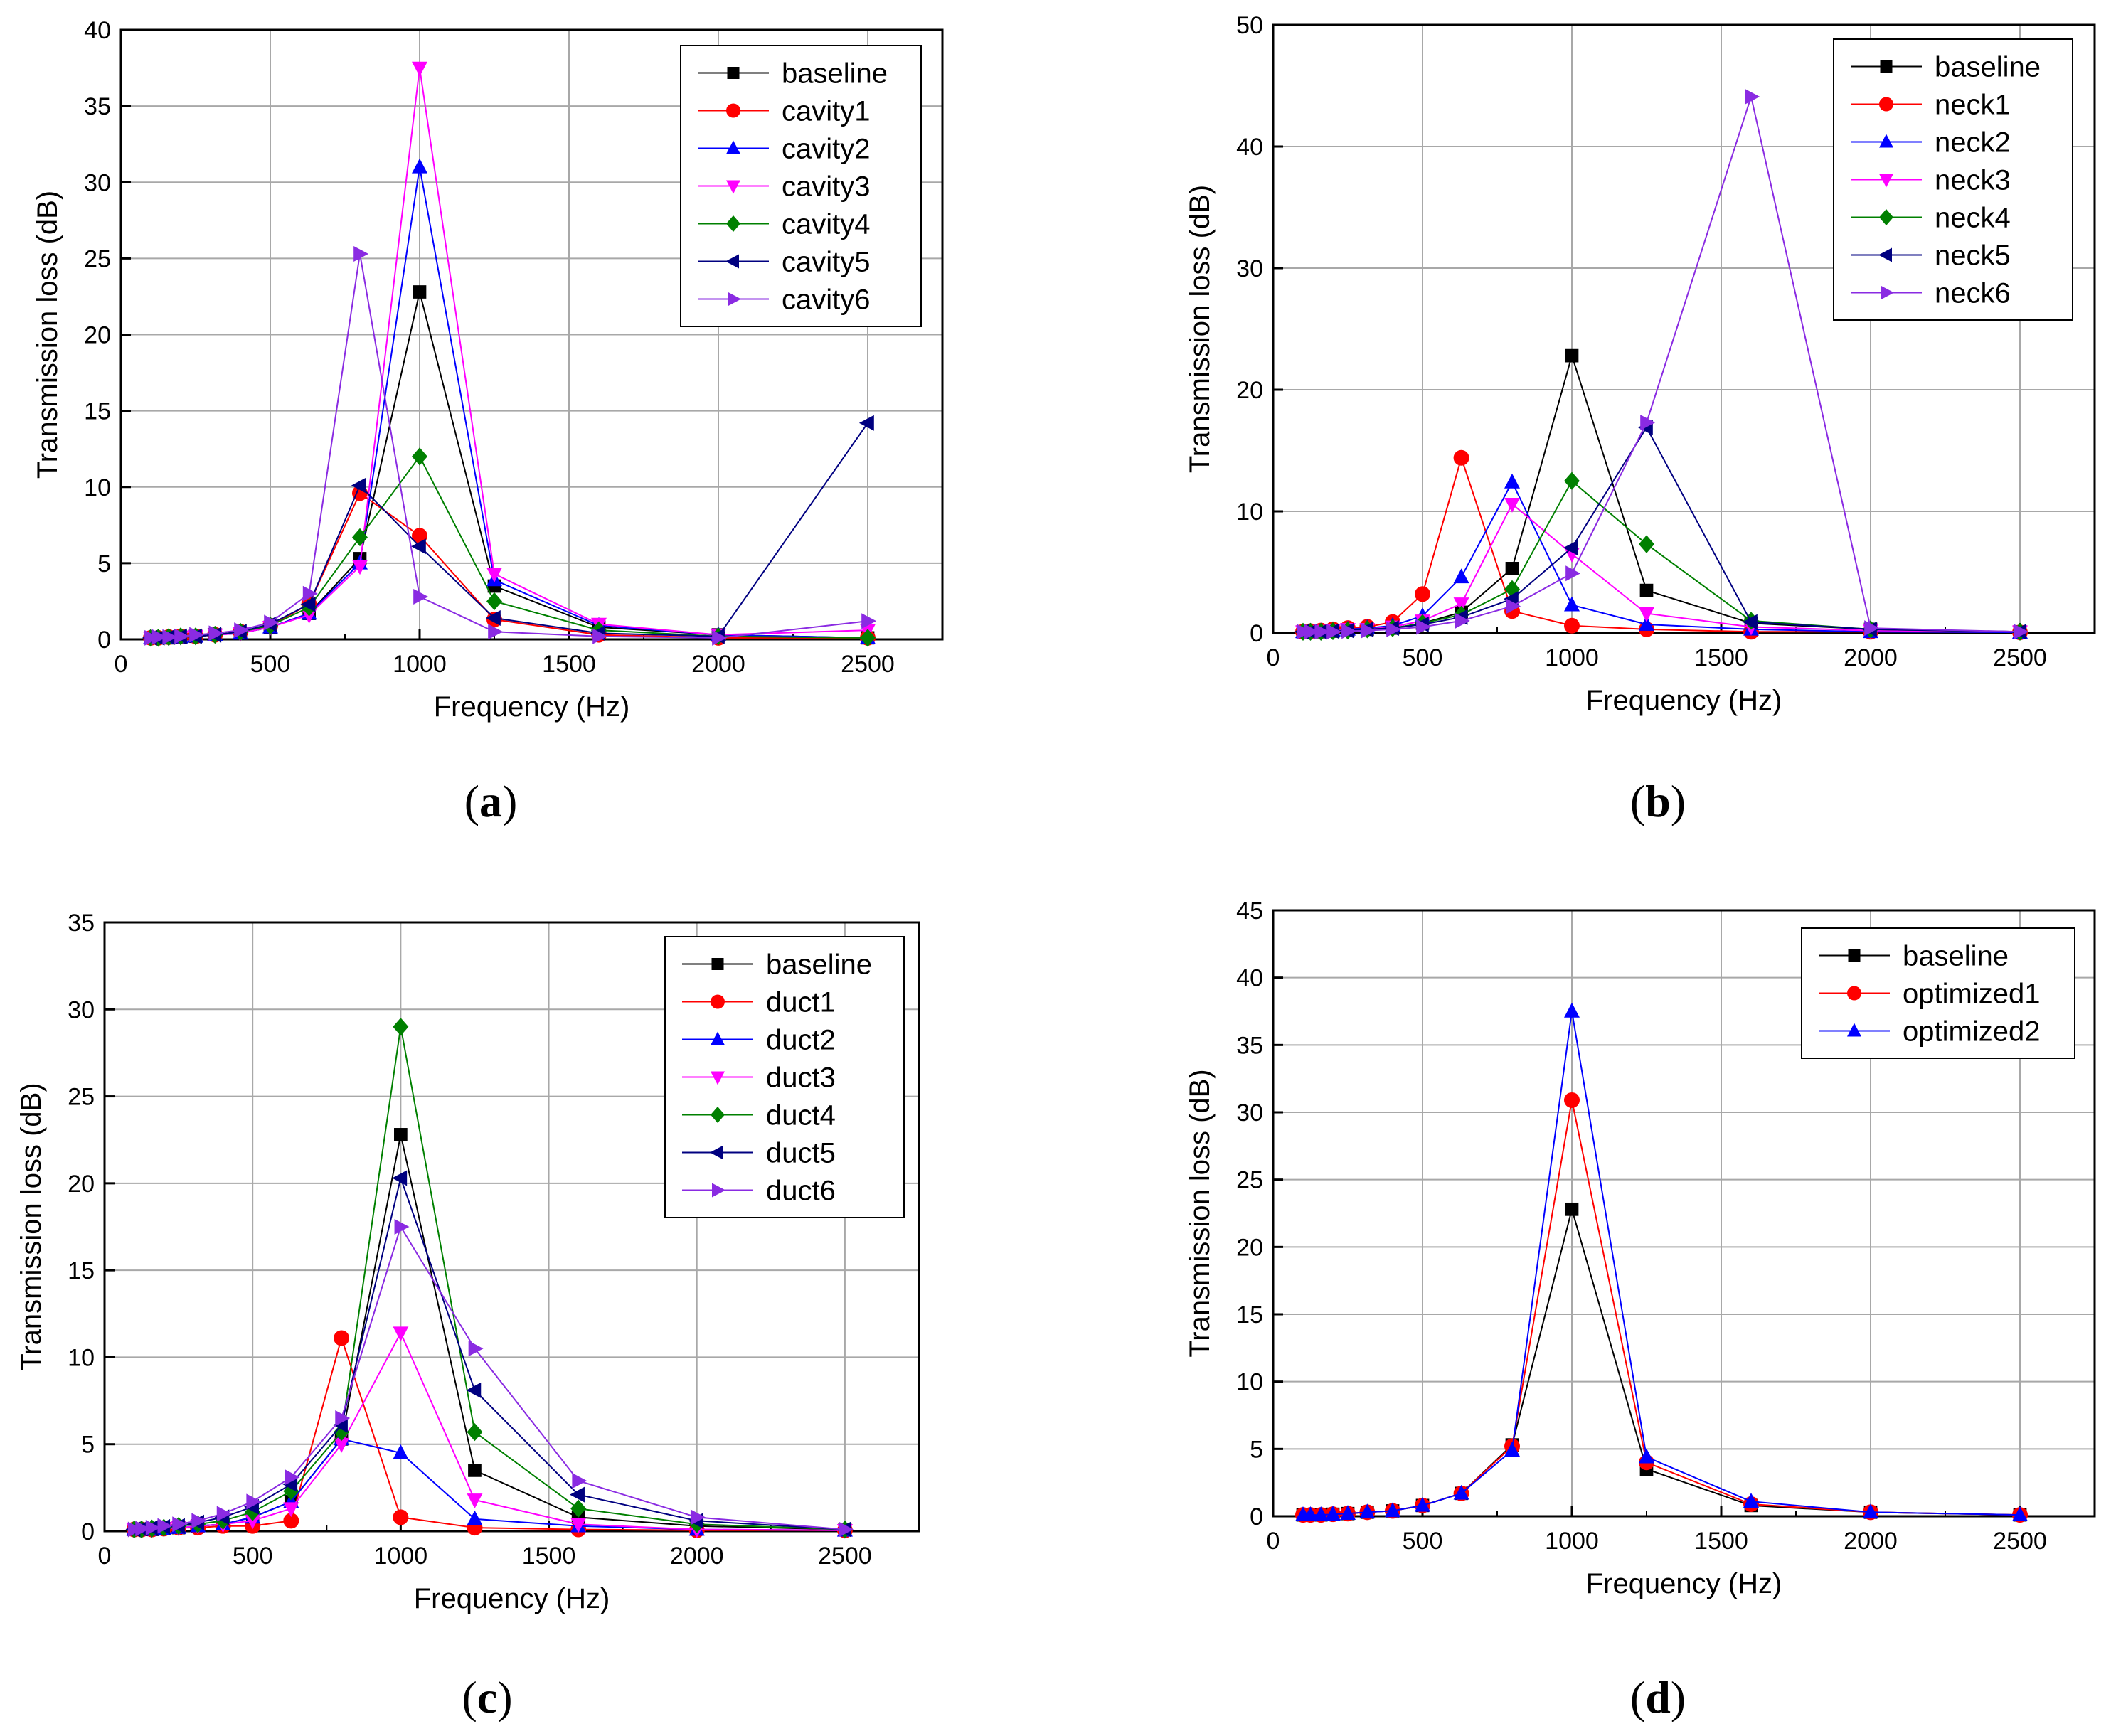 This screenshot has width=2111, height=1736. Describe the element at coordinates (716, 1152) in the screenshot. I see `legend-marker-duct5` at that location.